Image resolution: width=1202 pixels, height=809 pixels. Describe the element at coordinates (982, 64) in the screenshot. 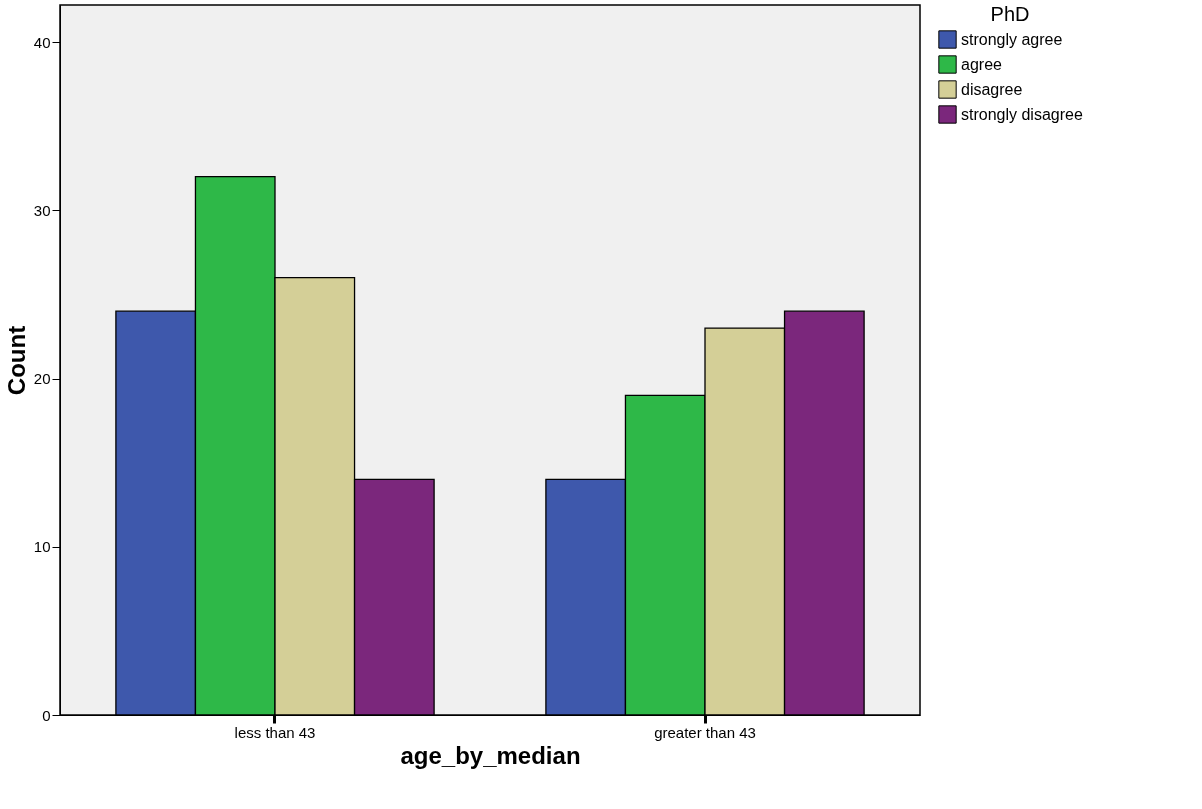

I see `legend-label: agree` at that location.